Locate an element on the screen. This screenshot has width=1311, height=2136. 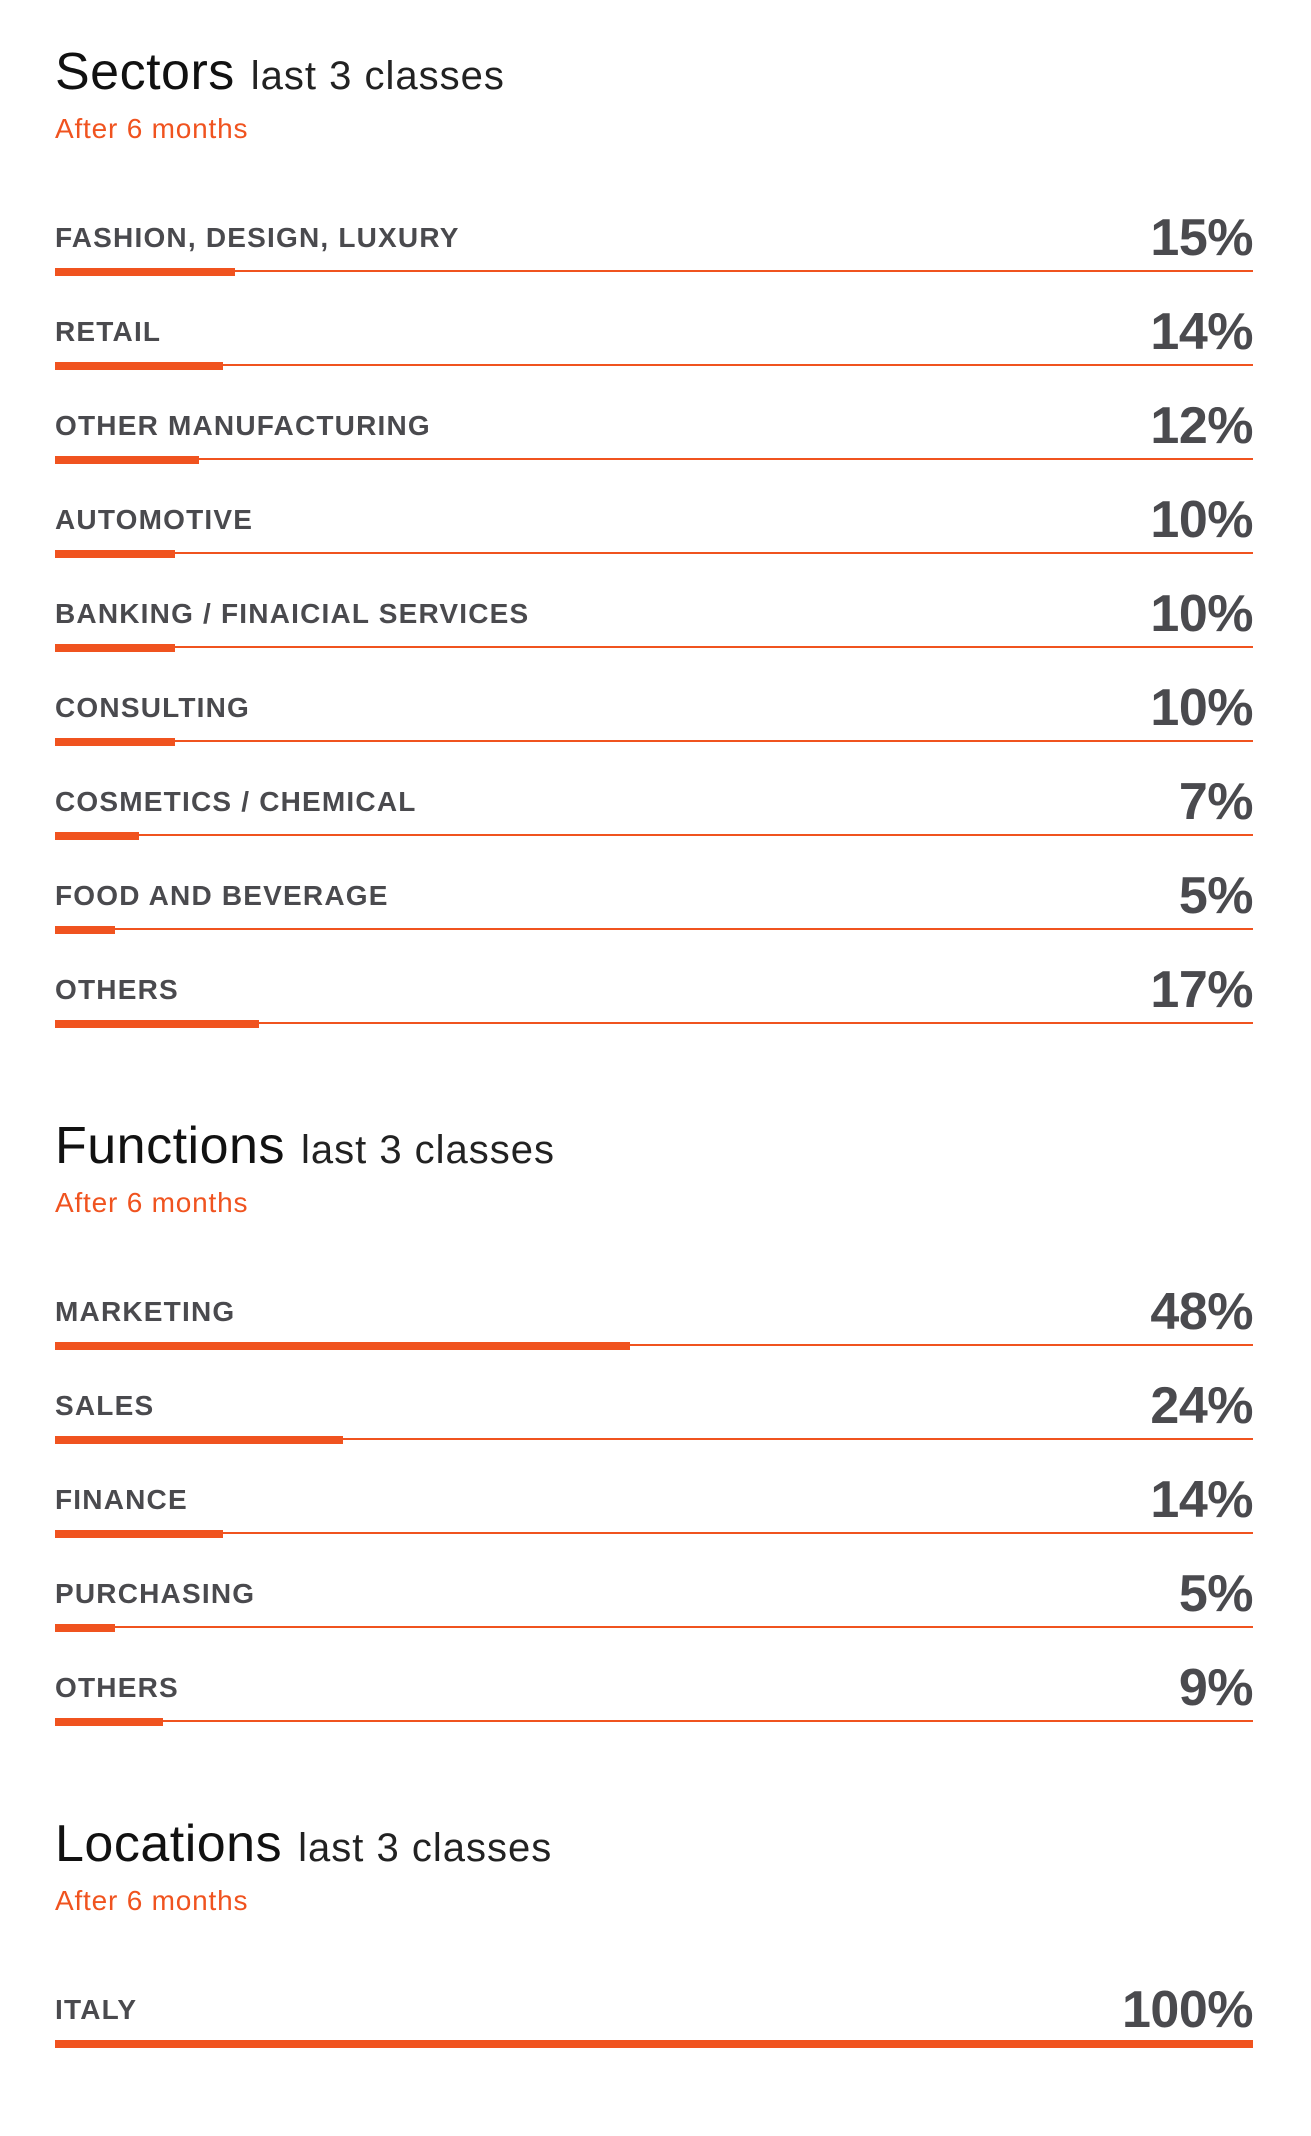
bar-row: FOOD AND BEVERAGE 5% is located at coordinates (654, 887).